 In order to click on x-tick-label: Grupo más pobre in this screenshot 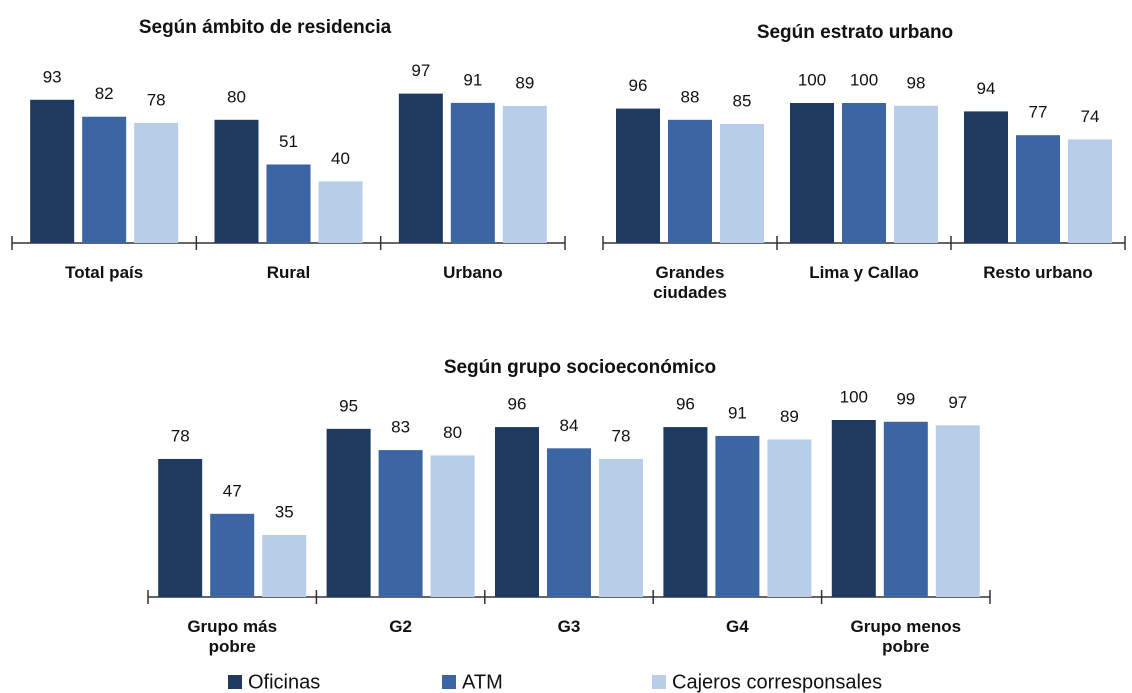, I will do `click(232, 636)`.